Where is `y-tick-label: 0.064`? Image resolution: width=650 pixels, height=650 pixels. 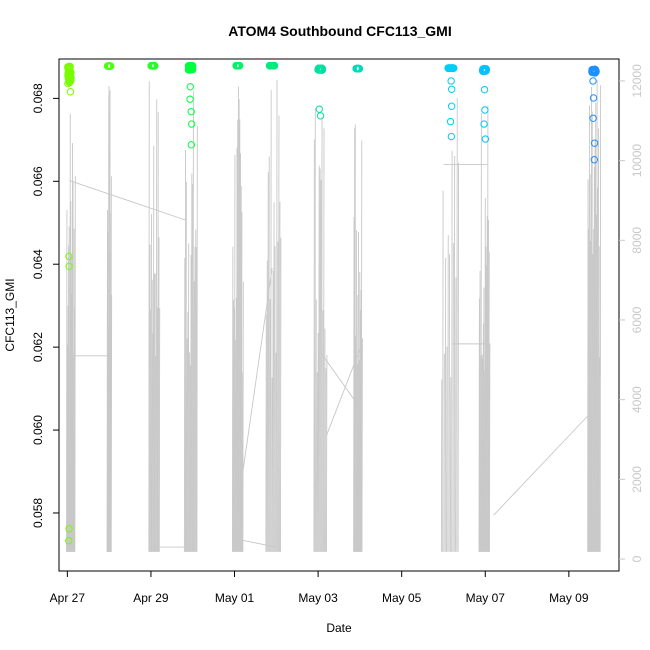 y-tick-label: 0.064 is located at coordinates (38, 264).